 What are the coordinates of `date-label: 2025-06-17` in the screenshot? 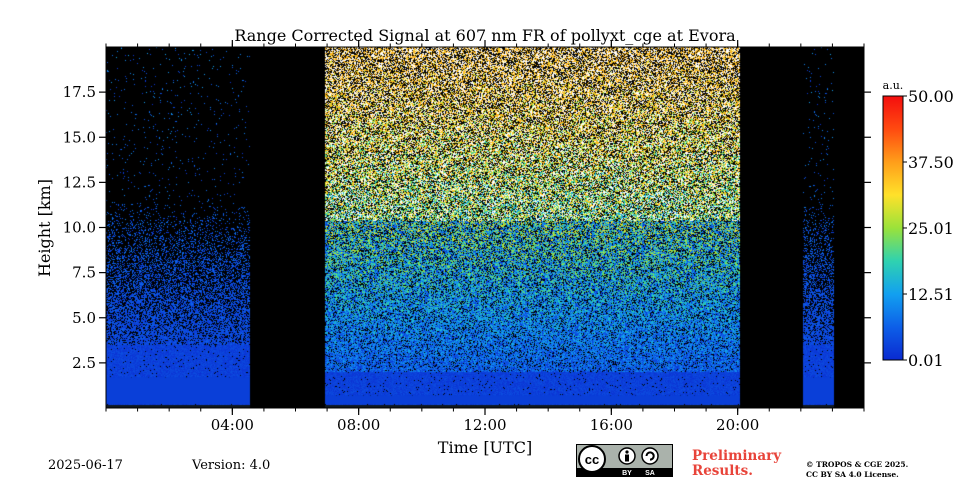 It's located at (85, 465).